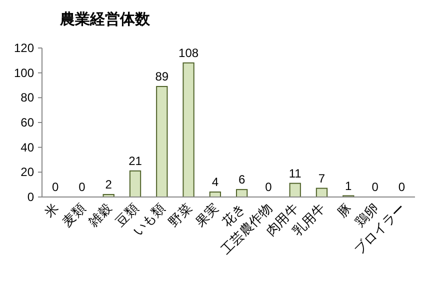 The width and height of the screenshot is (421, 281). I want to click on y-tick-label: 0, so click(30, 197).